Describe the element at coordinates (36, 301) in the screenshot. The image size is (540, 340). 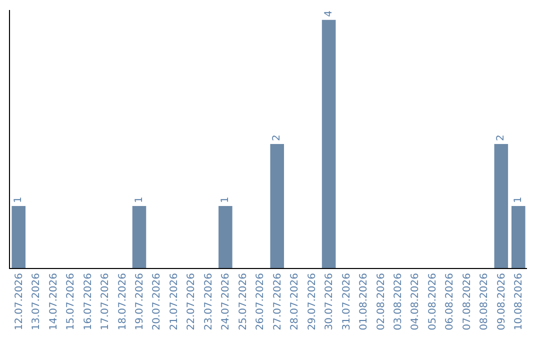
I see `x-tick-label: 13.07.2026` at that location.